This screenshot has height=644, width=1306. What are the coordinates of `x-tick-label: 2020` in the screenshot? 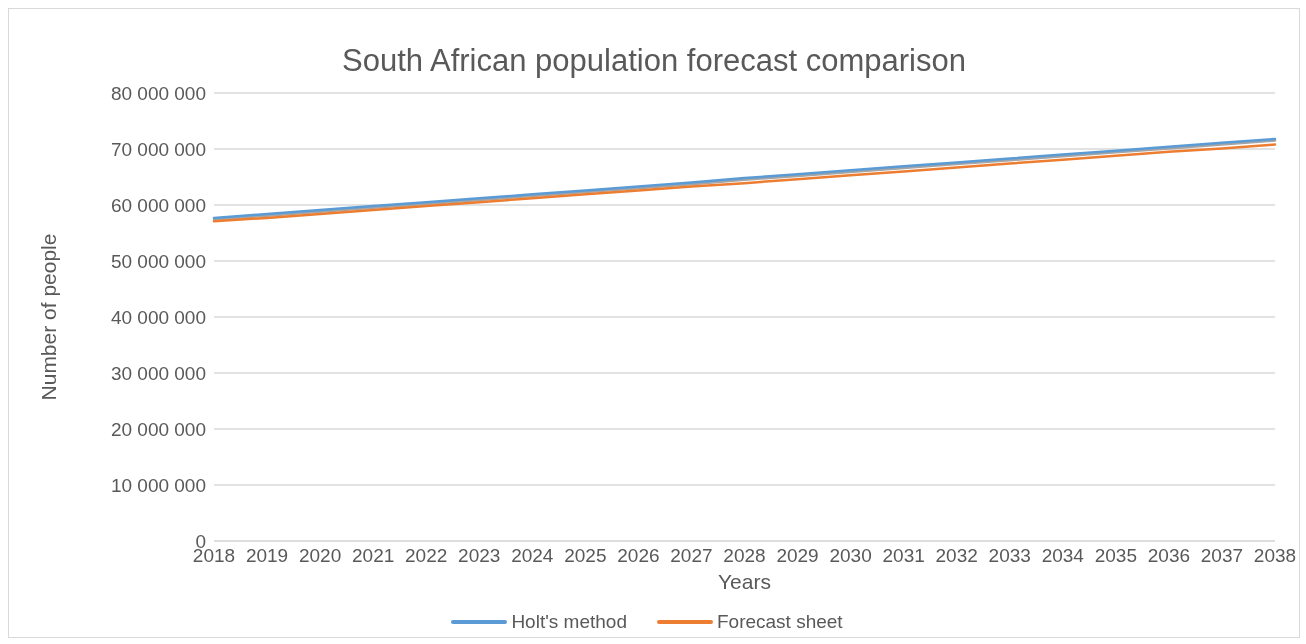 It's located at (320, 556).